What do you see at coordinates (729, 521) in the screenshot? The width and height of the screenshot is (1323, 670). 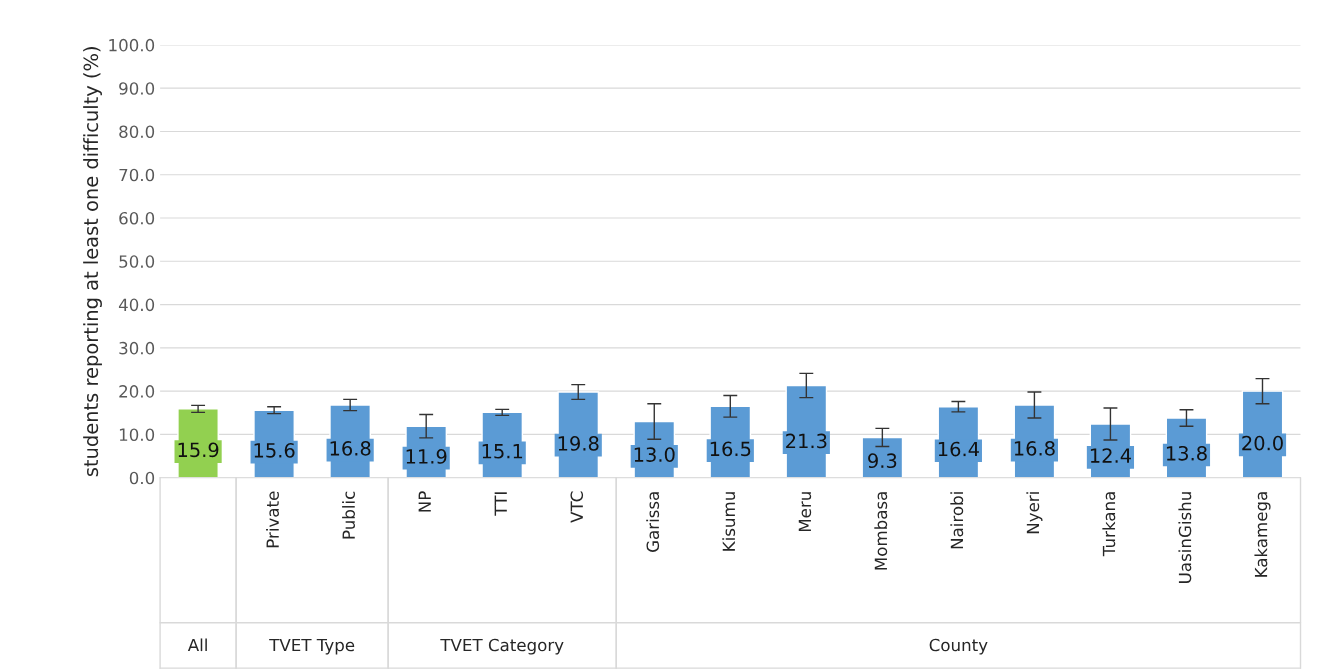 I see `x-tick-label: Kisumu` at bounding box center [729, 521].